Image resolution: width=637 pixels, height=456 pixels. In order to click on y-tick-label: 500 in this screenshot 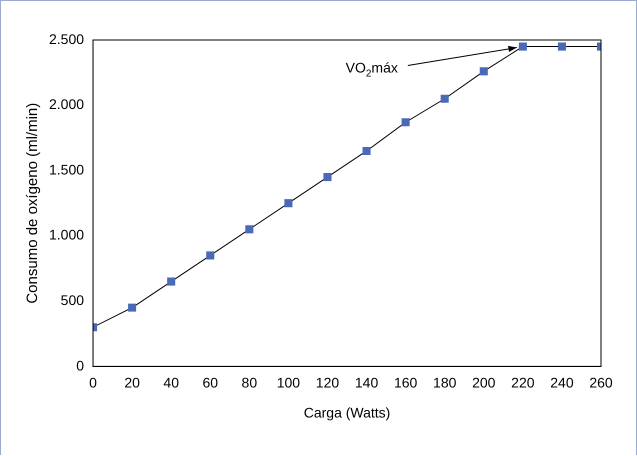, I will do `click(72, 300)`.